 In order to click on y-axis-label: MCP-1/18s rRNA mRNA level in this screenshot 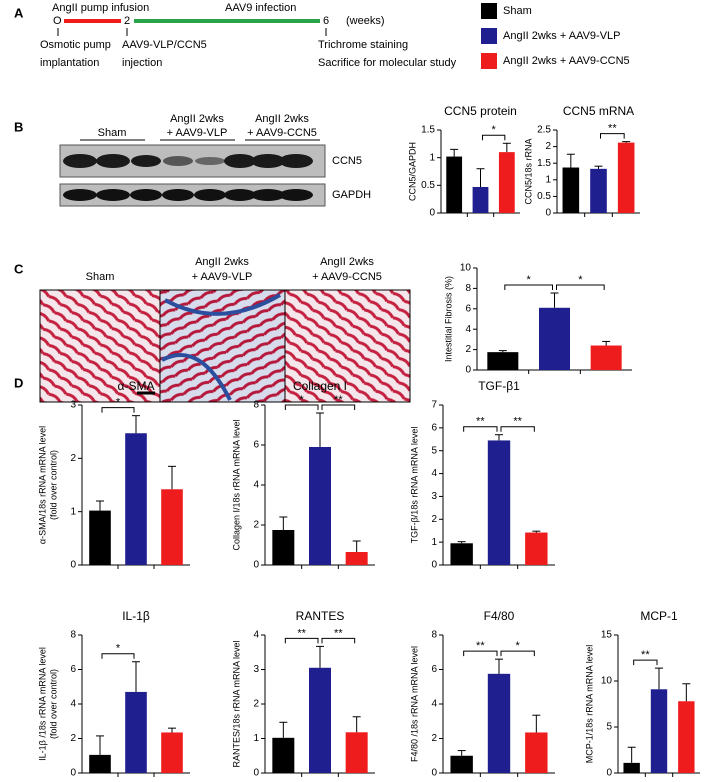, I will do `click(589, 704)`.